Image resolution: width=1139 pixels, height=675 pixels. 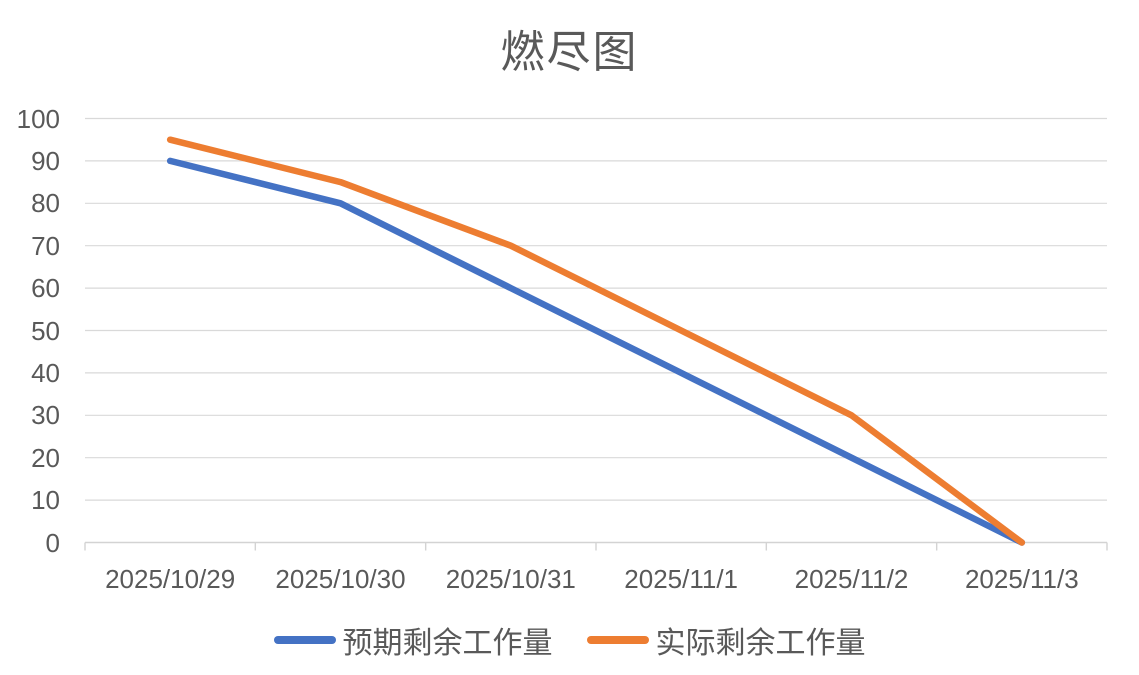 What do you see at coordinates (340, 579) in the screenshot?
I see `x-tick-label: 2025/10/30` at bounding box center [340, 579].